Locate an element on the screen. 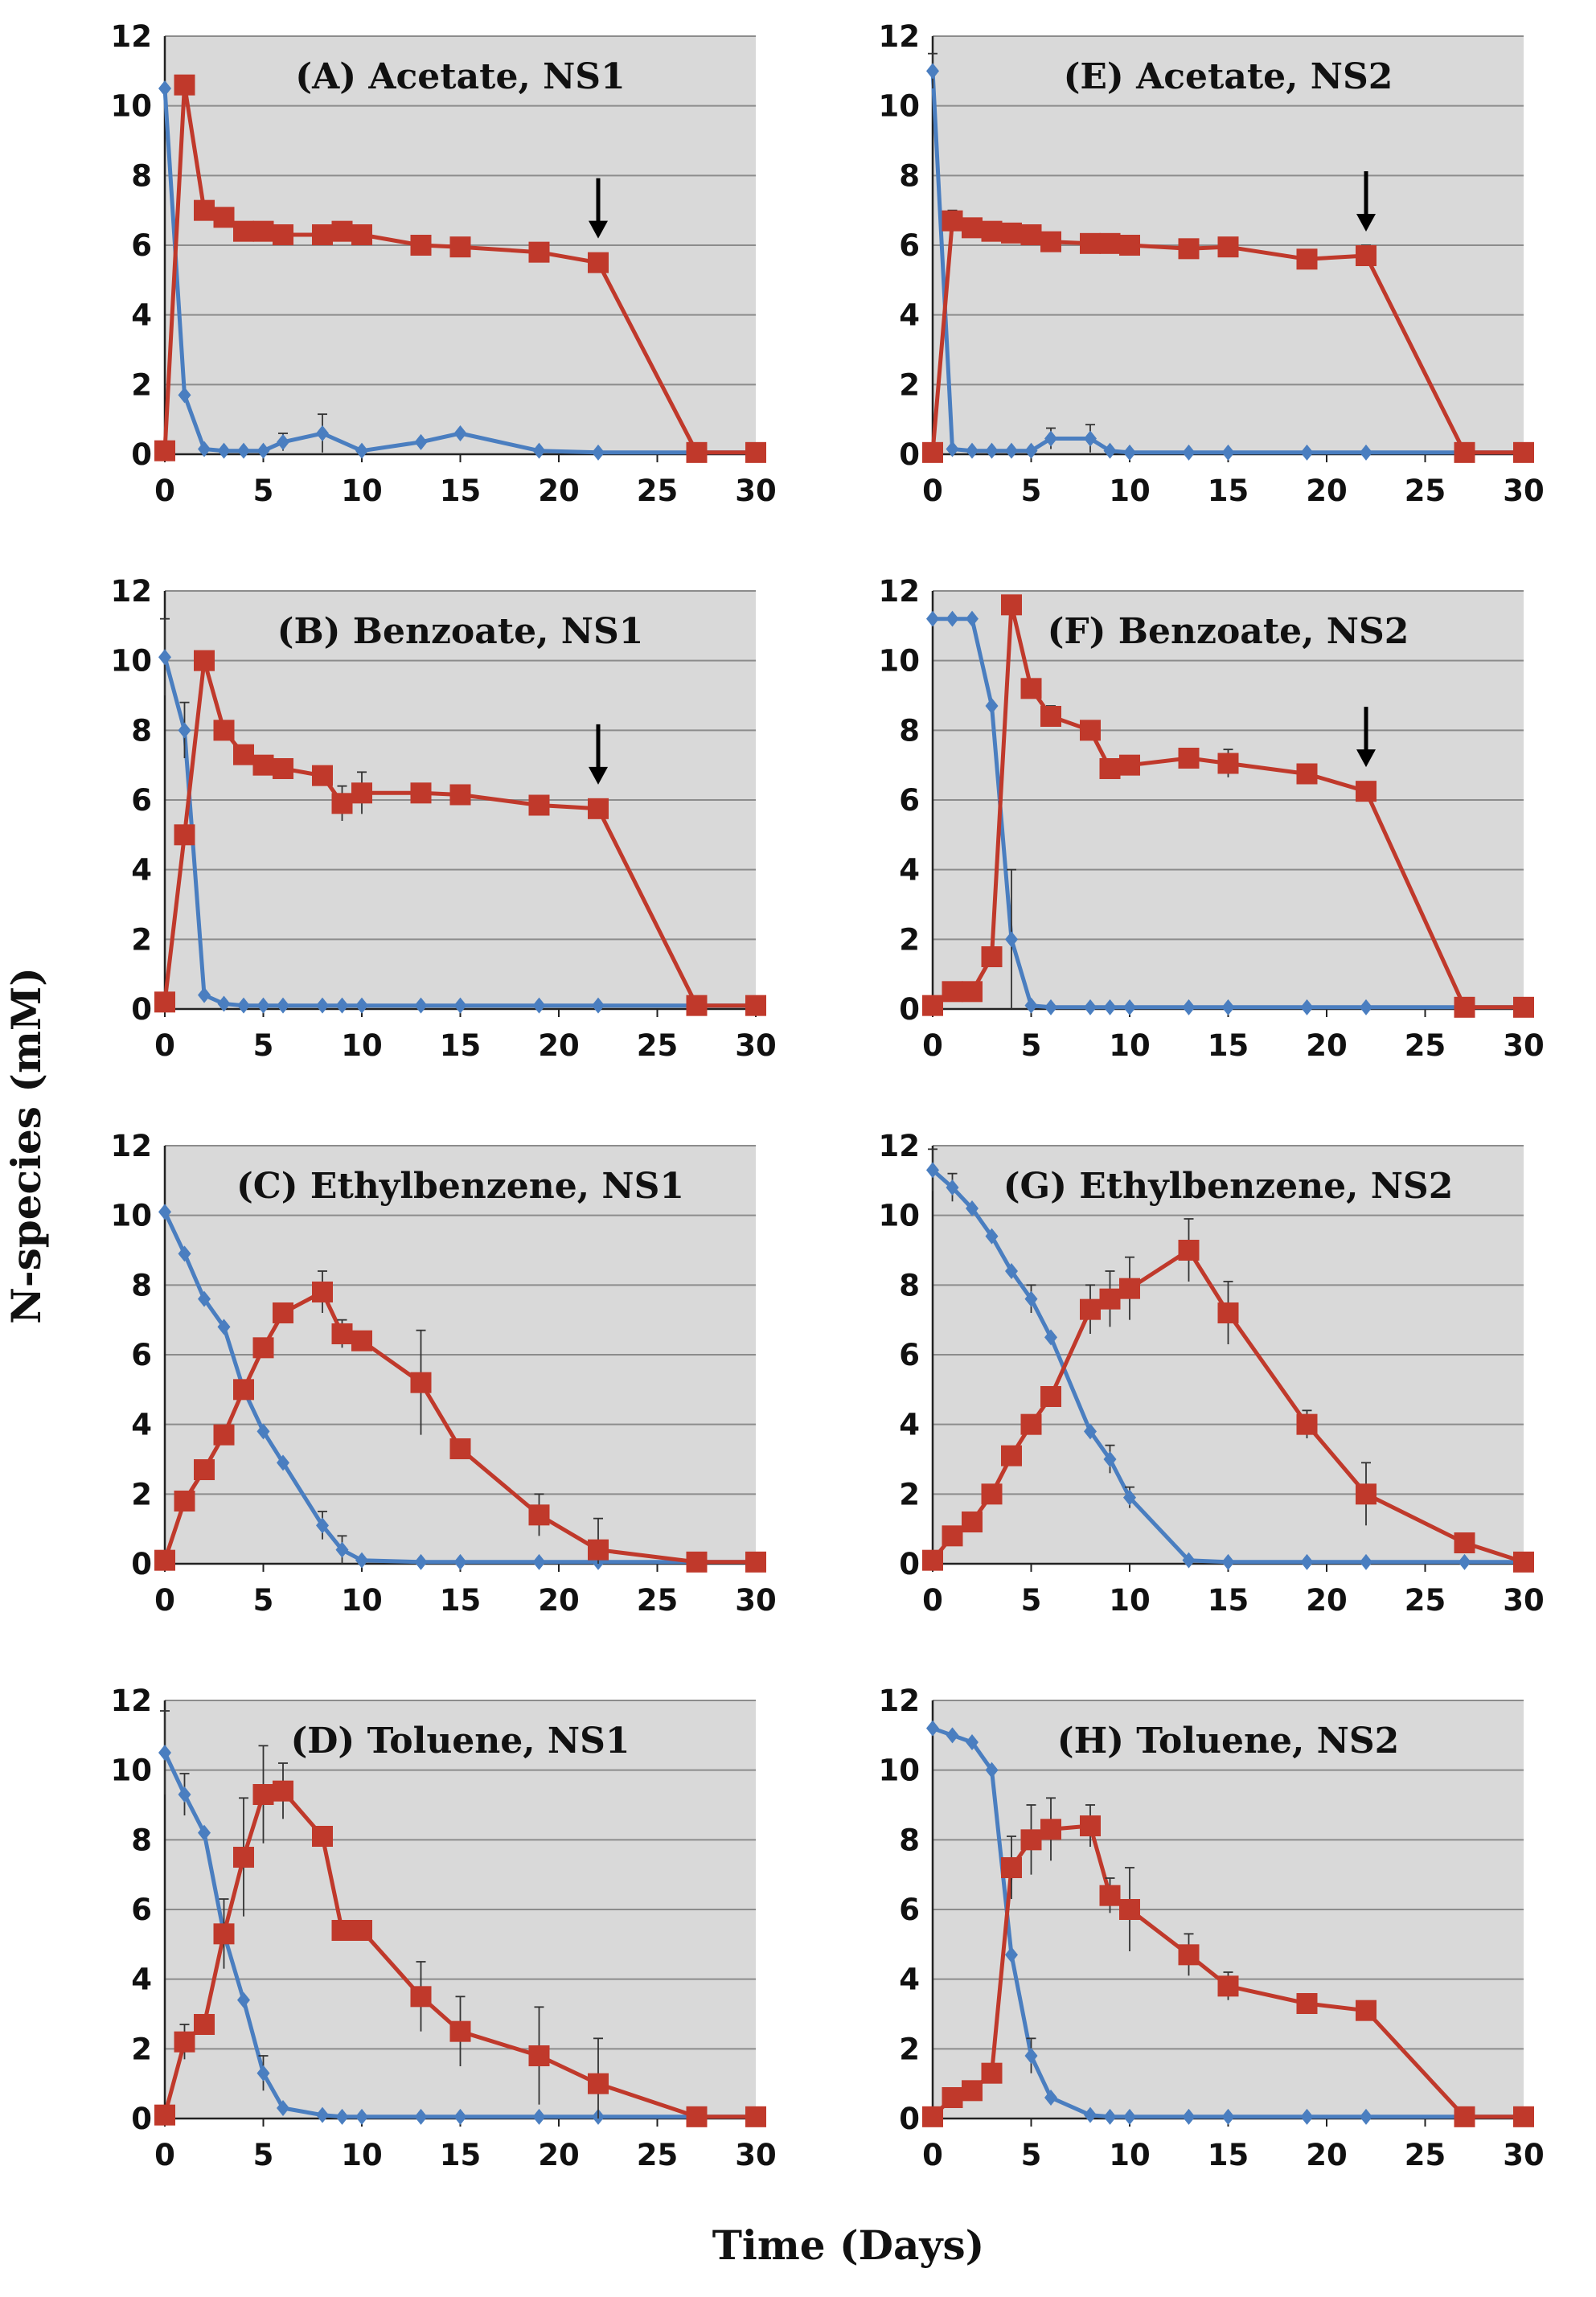 The height and width of the screenshot is (2297, 1596). panel-title: (C) Ethylbenzene, NS1 is located at coordinates (460, 1186).